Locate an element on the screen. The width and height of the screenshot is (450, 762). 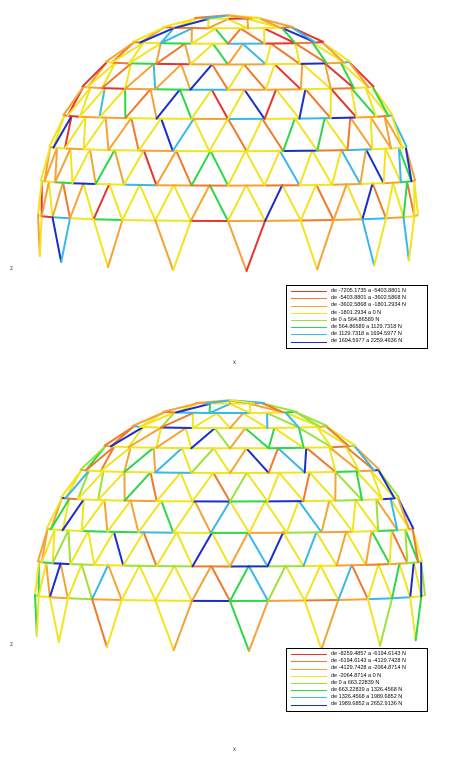
legend-row: de 663.22839 a 1326.4568 N is located at coordinates (357, 690).